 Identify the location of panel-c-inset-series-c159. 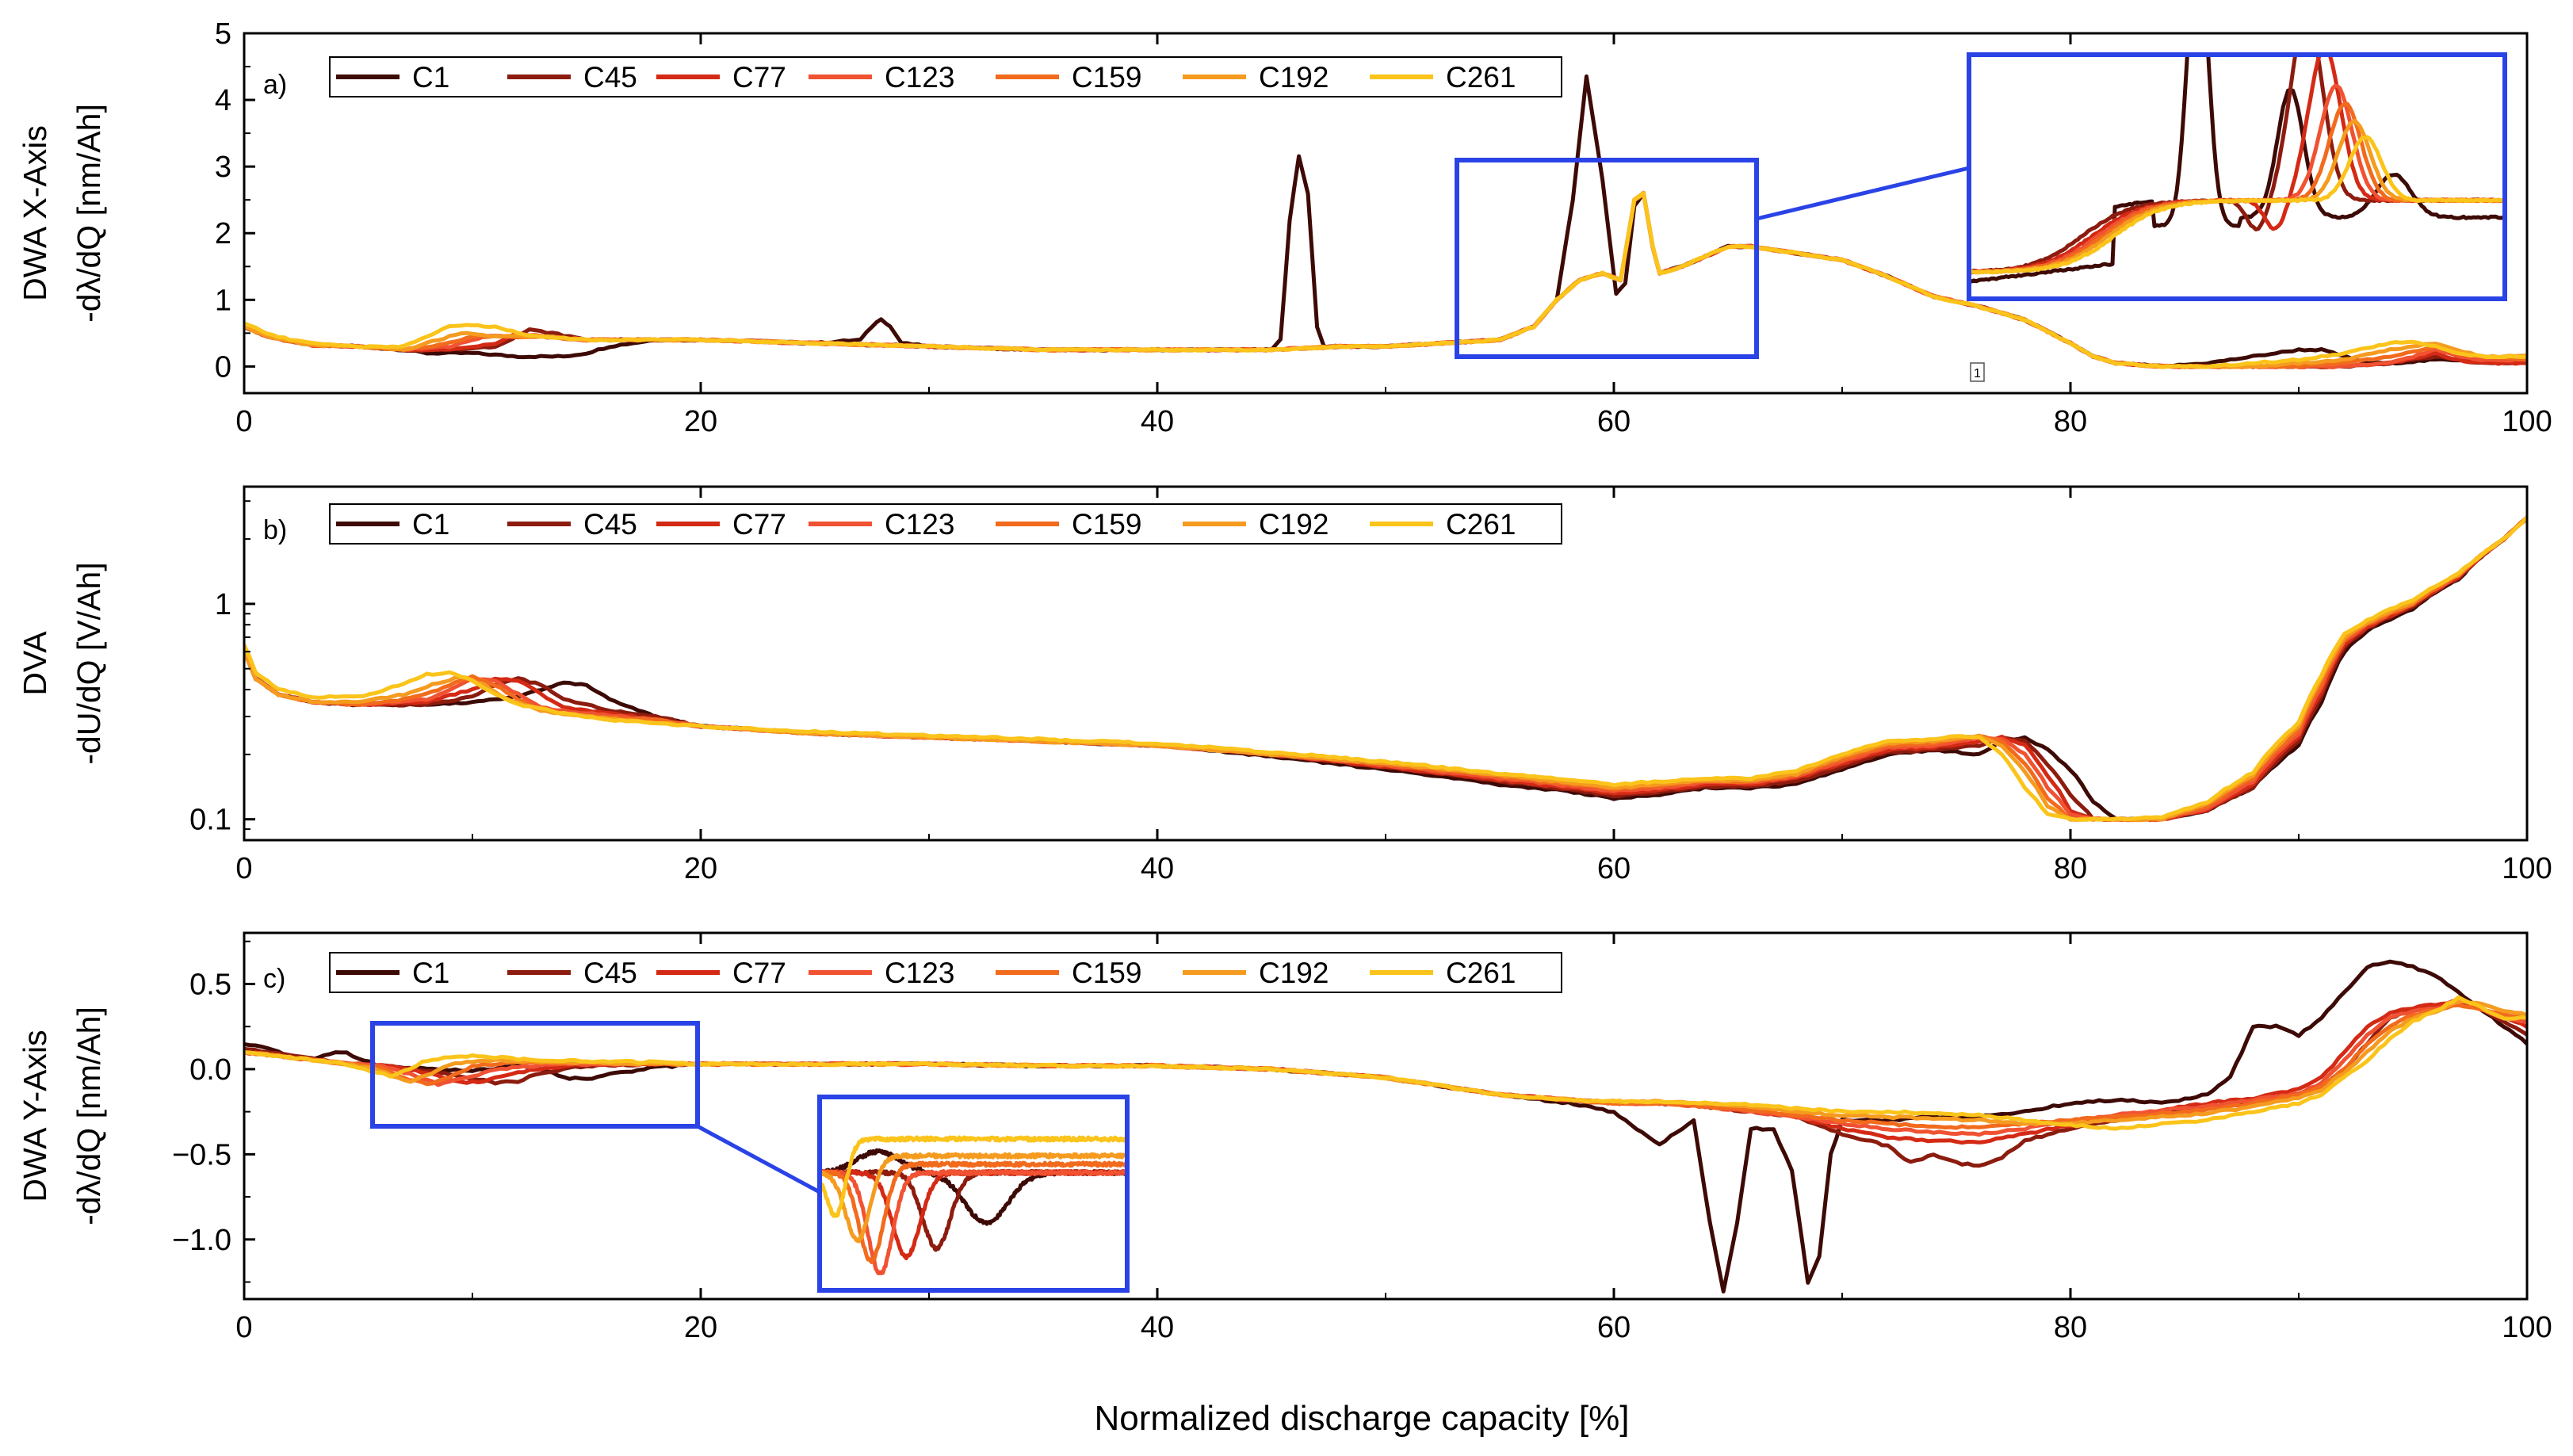
(973, 1212).